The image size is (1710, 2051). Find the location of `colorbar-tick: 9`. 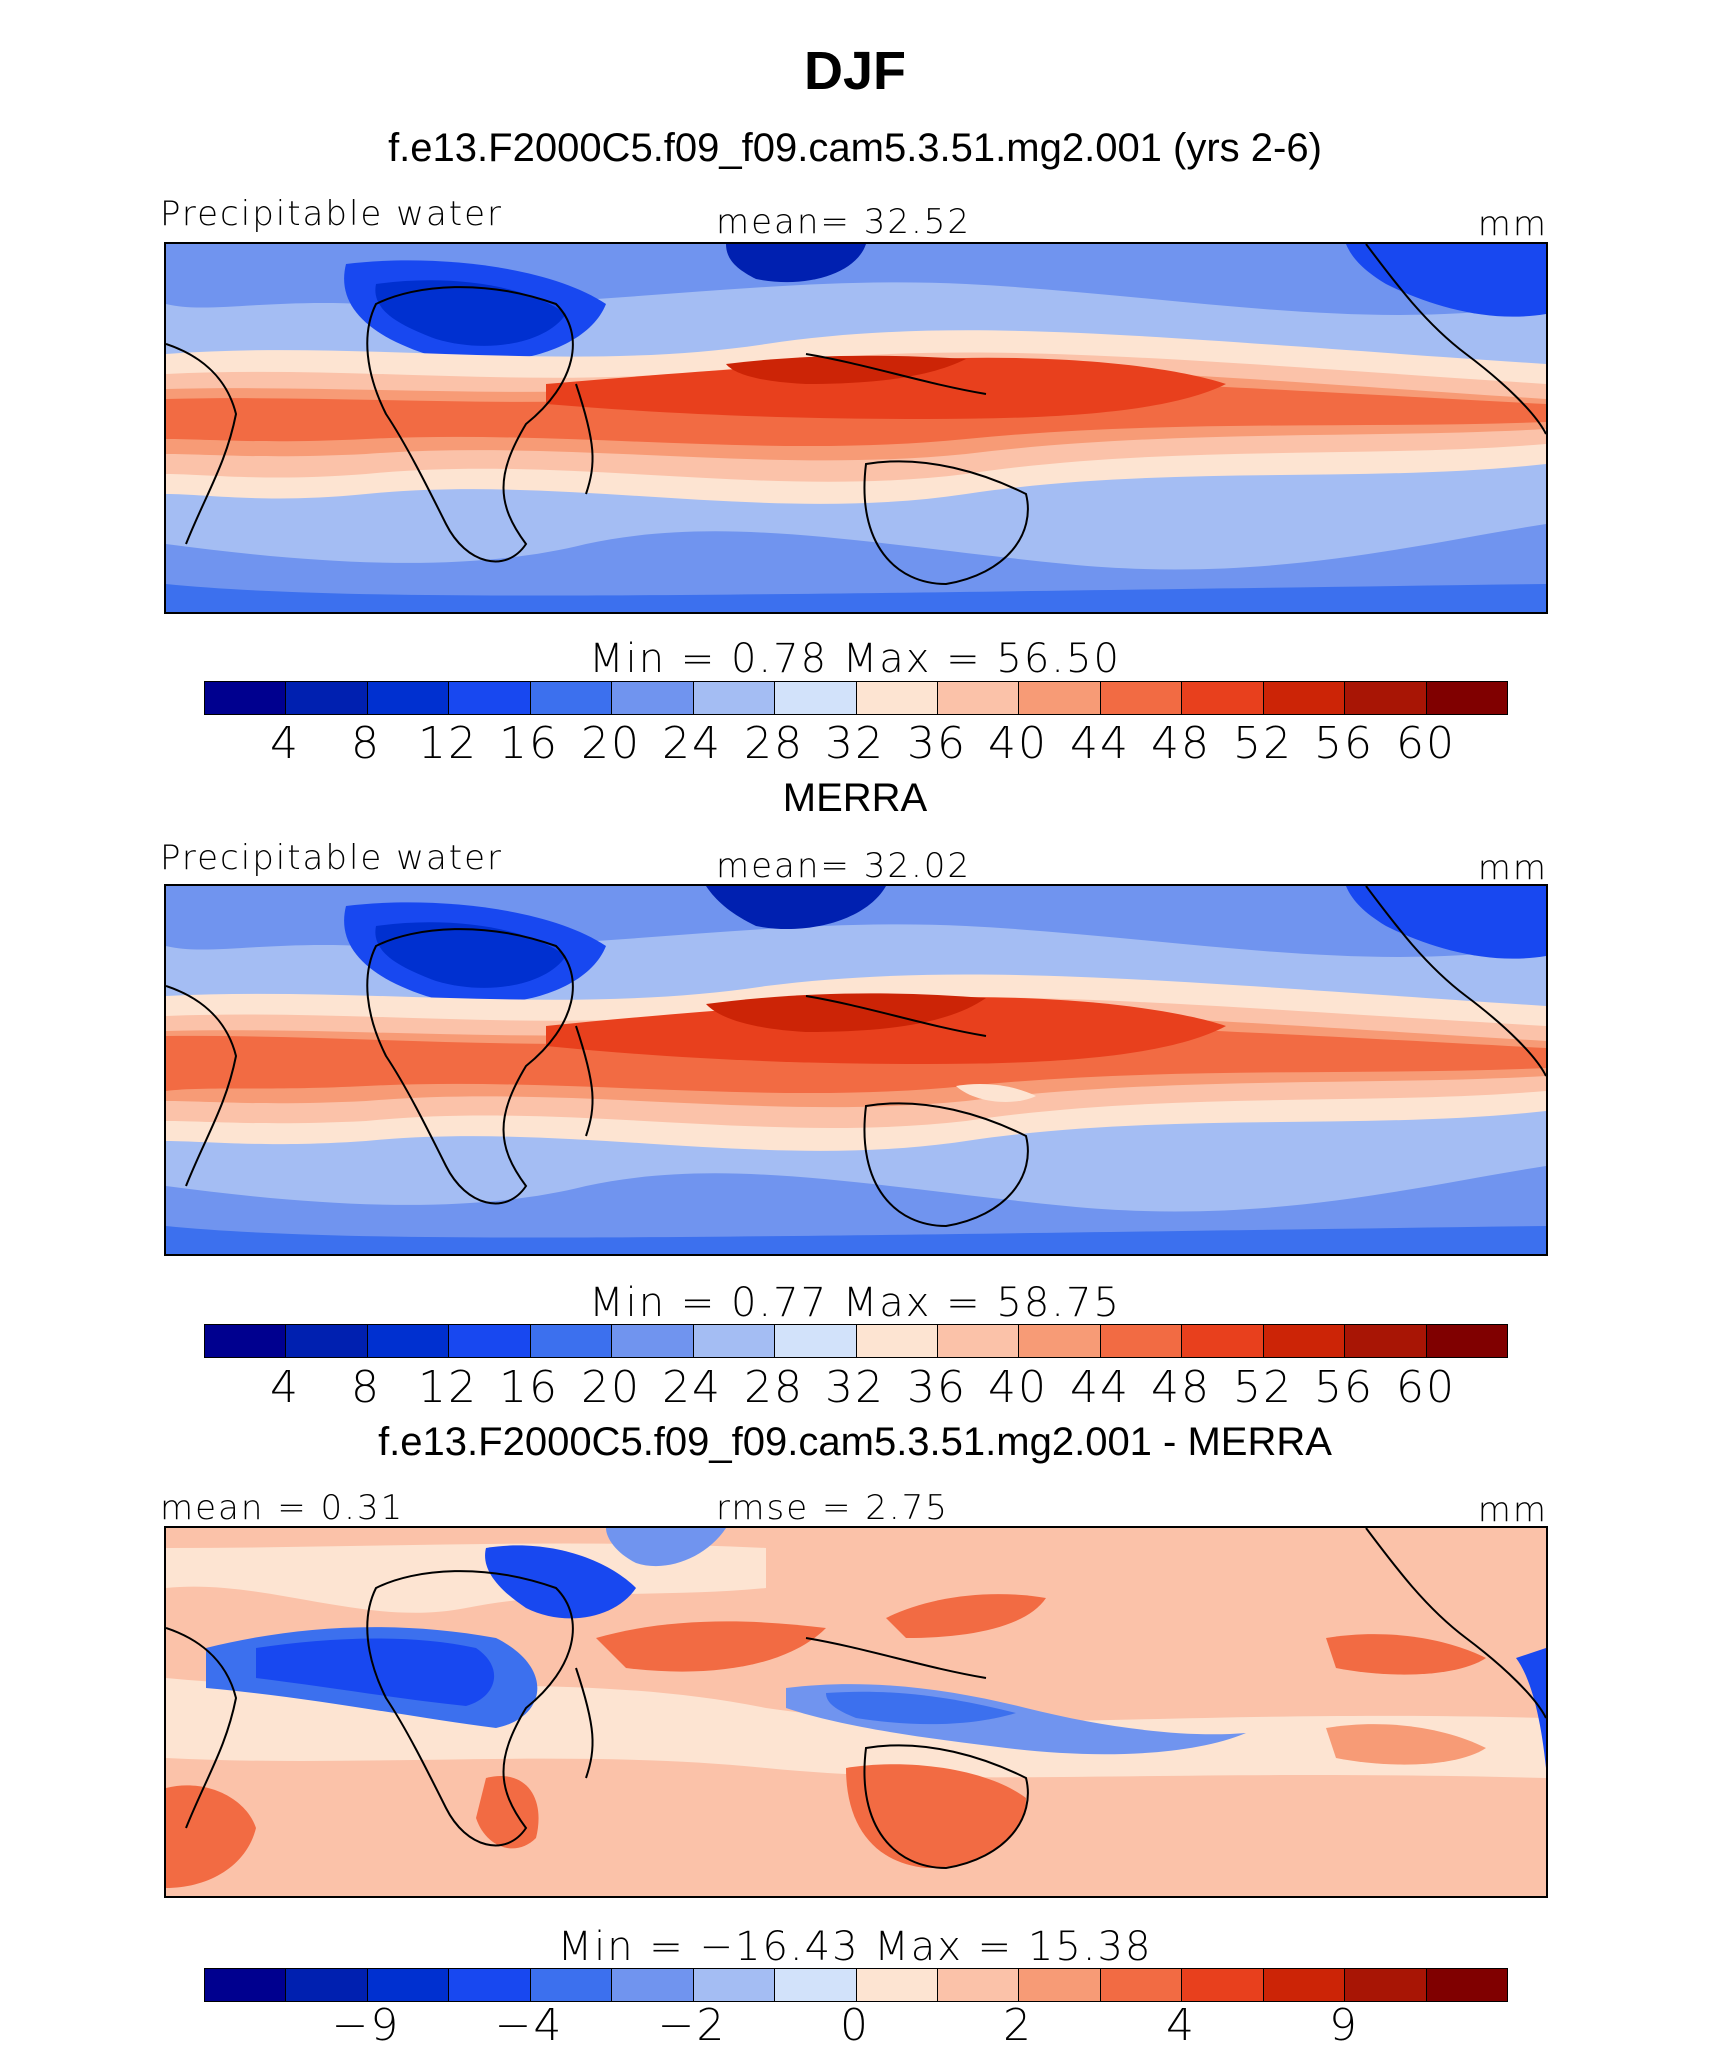

colorbar-tick: 9 is located at coordinates (1344, 2025).